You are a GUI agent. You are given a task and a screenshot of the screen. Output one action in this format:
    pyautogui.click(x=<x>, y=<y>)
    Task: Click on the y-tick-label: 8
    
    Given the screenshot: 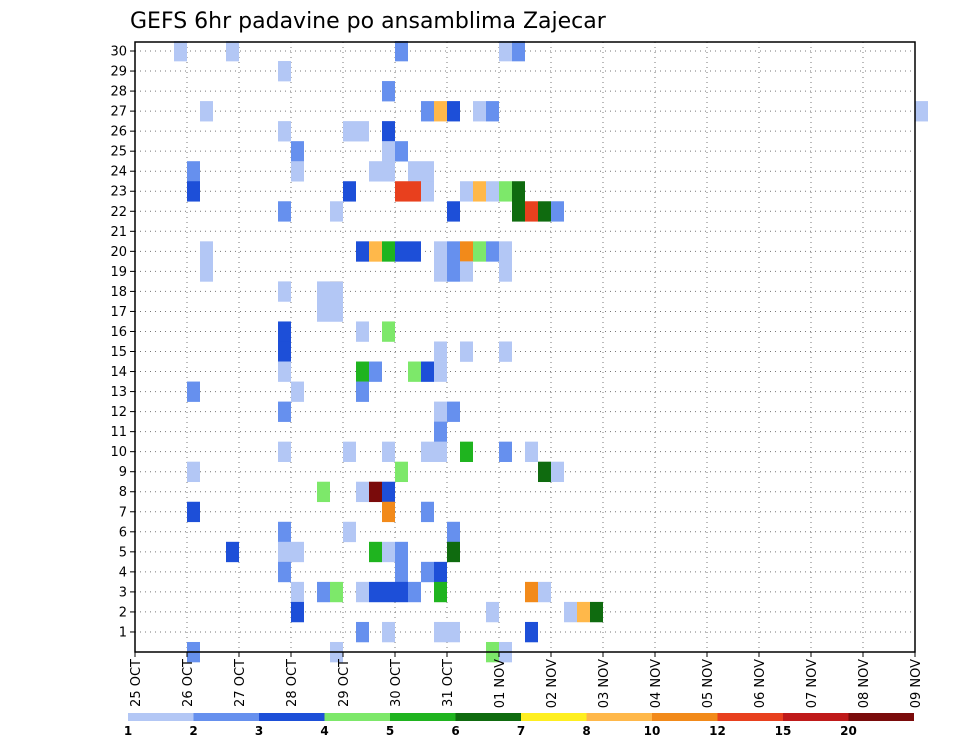 What is the action you would take?
    pyautogui.click(x=123, y=492)
    